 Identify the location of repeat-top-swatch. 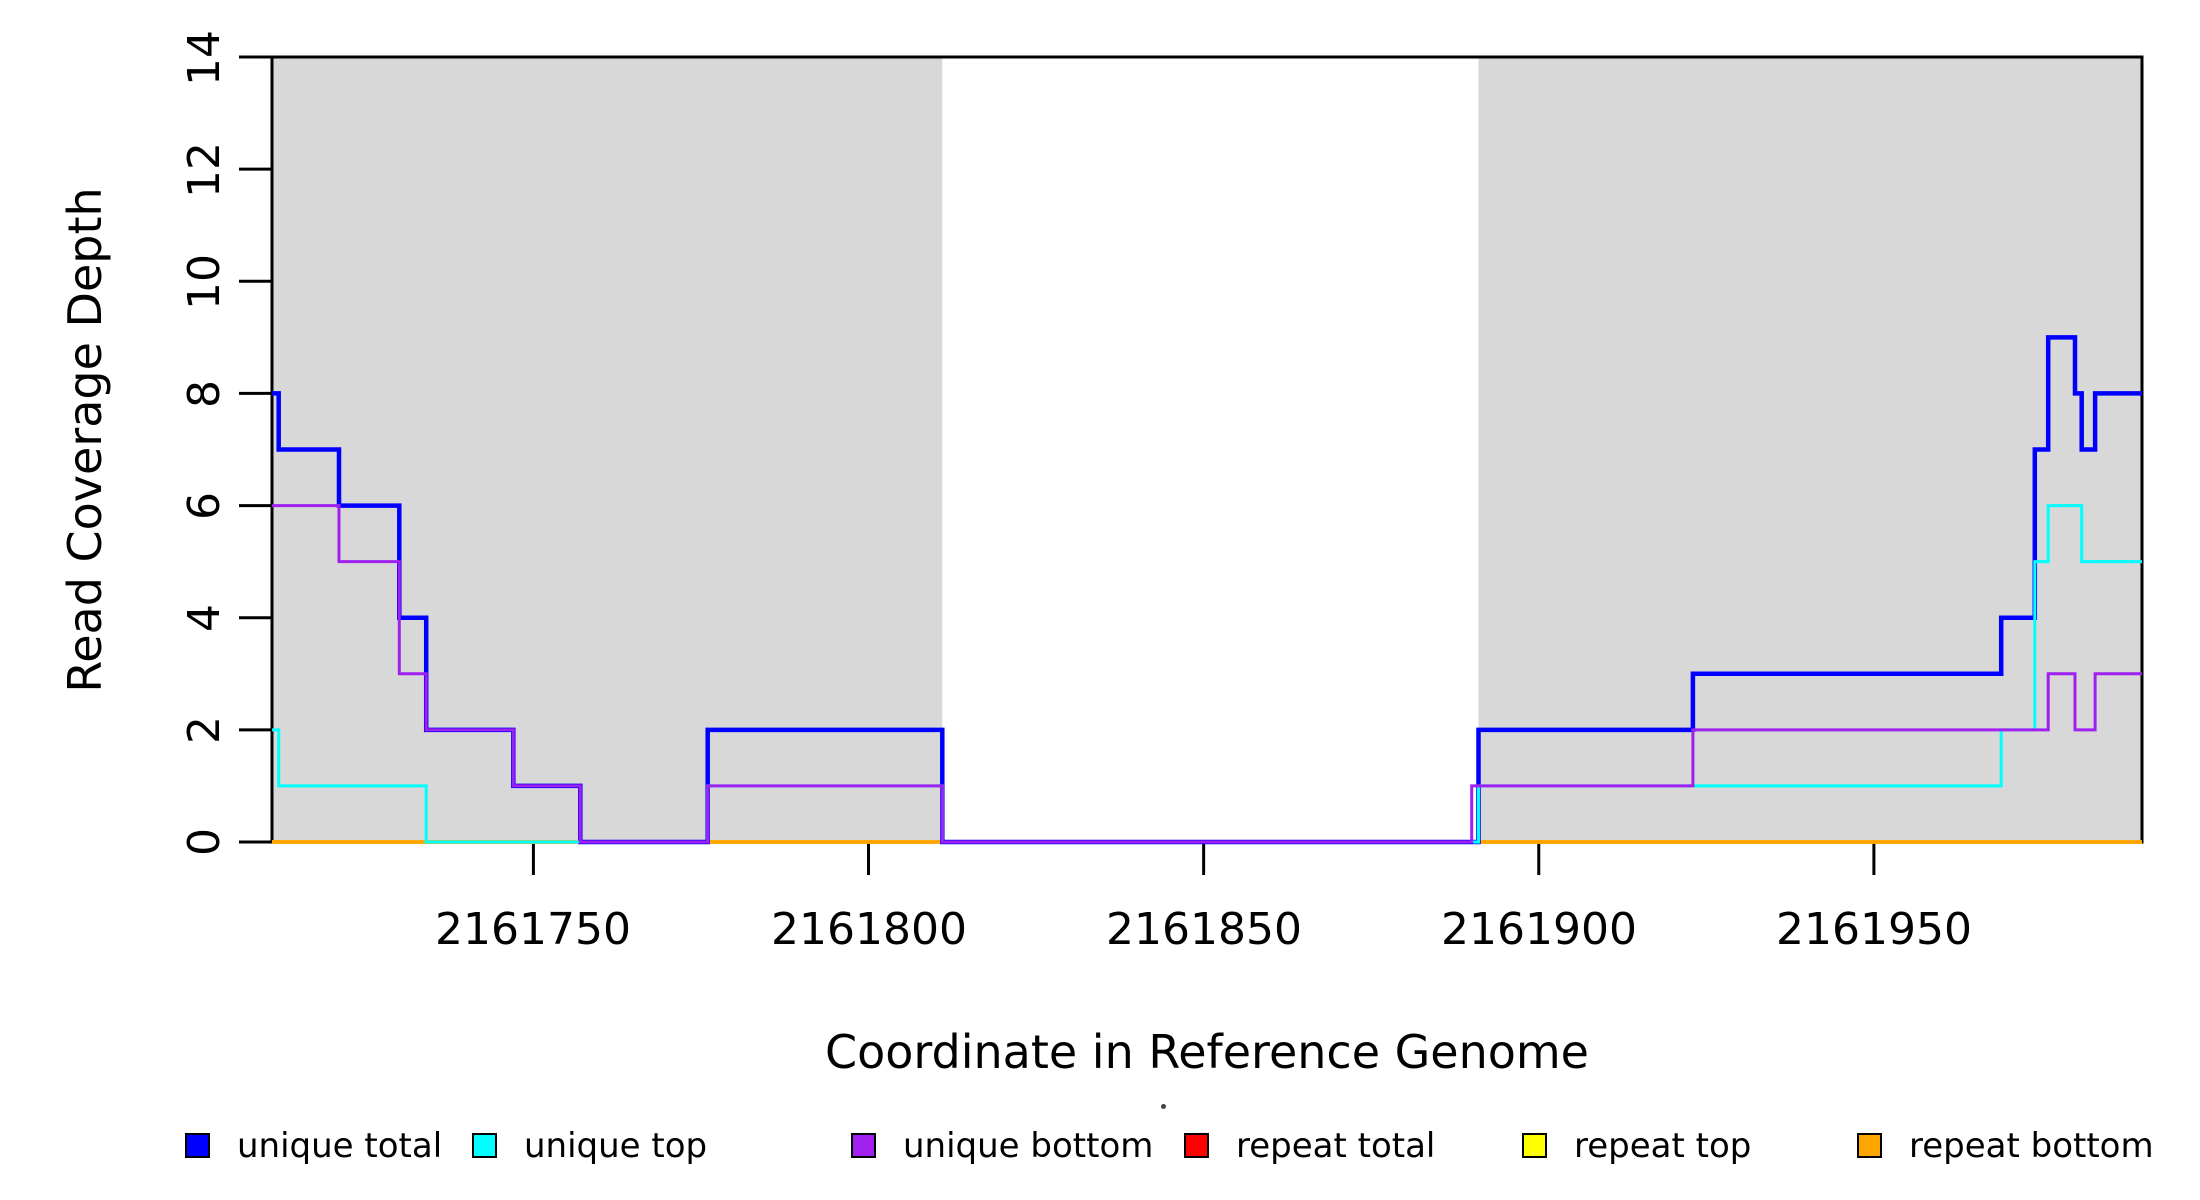
(1534, 1145).